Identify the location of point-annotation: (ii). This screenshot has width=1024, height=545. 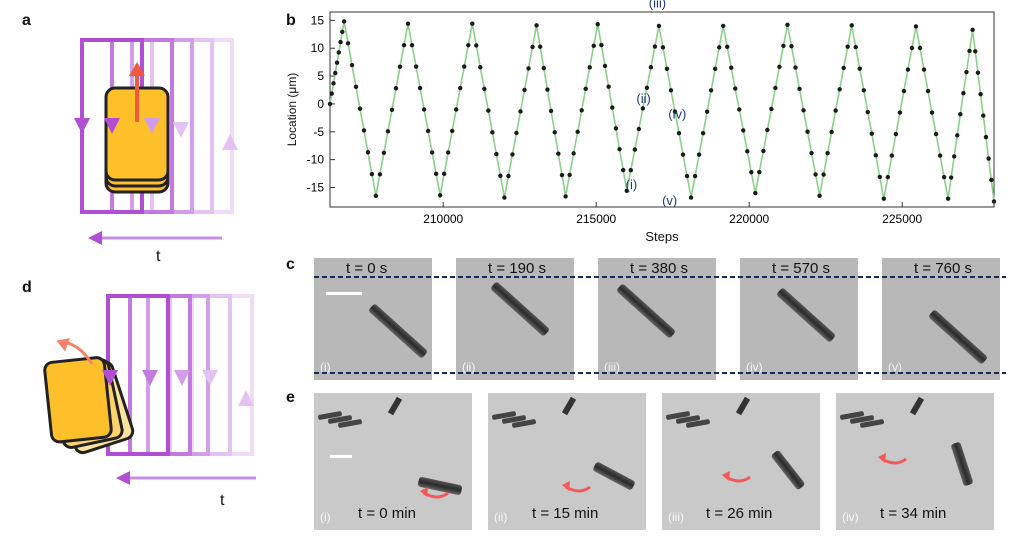
(643, 98).